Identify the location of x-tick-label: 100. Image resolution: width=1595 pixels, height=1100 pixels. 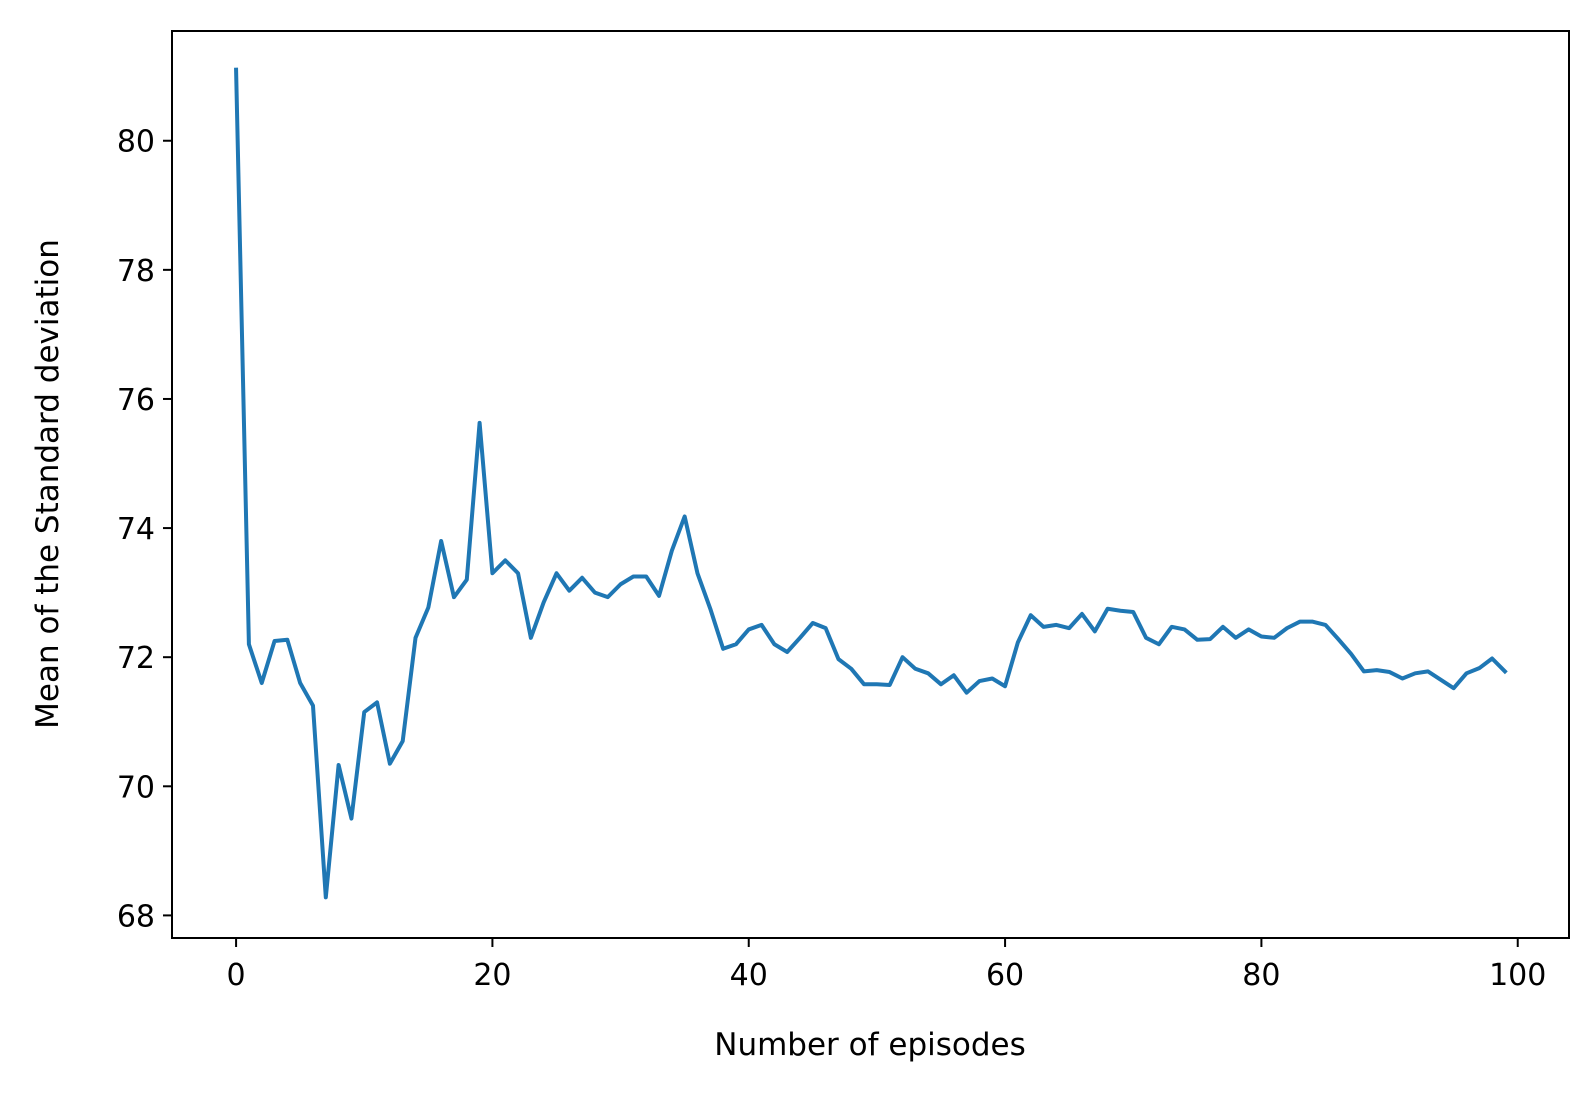
(1517, 975).